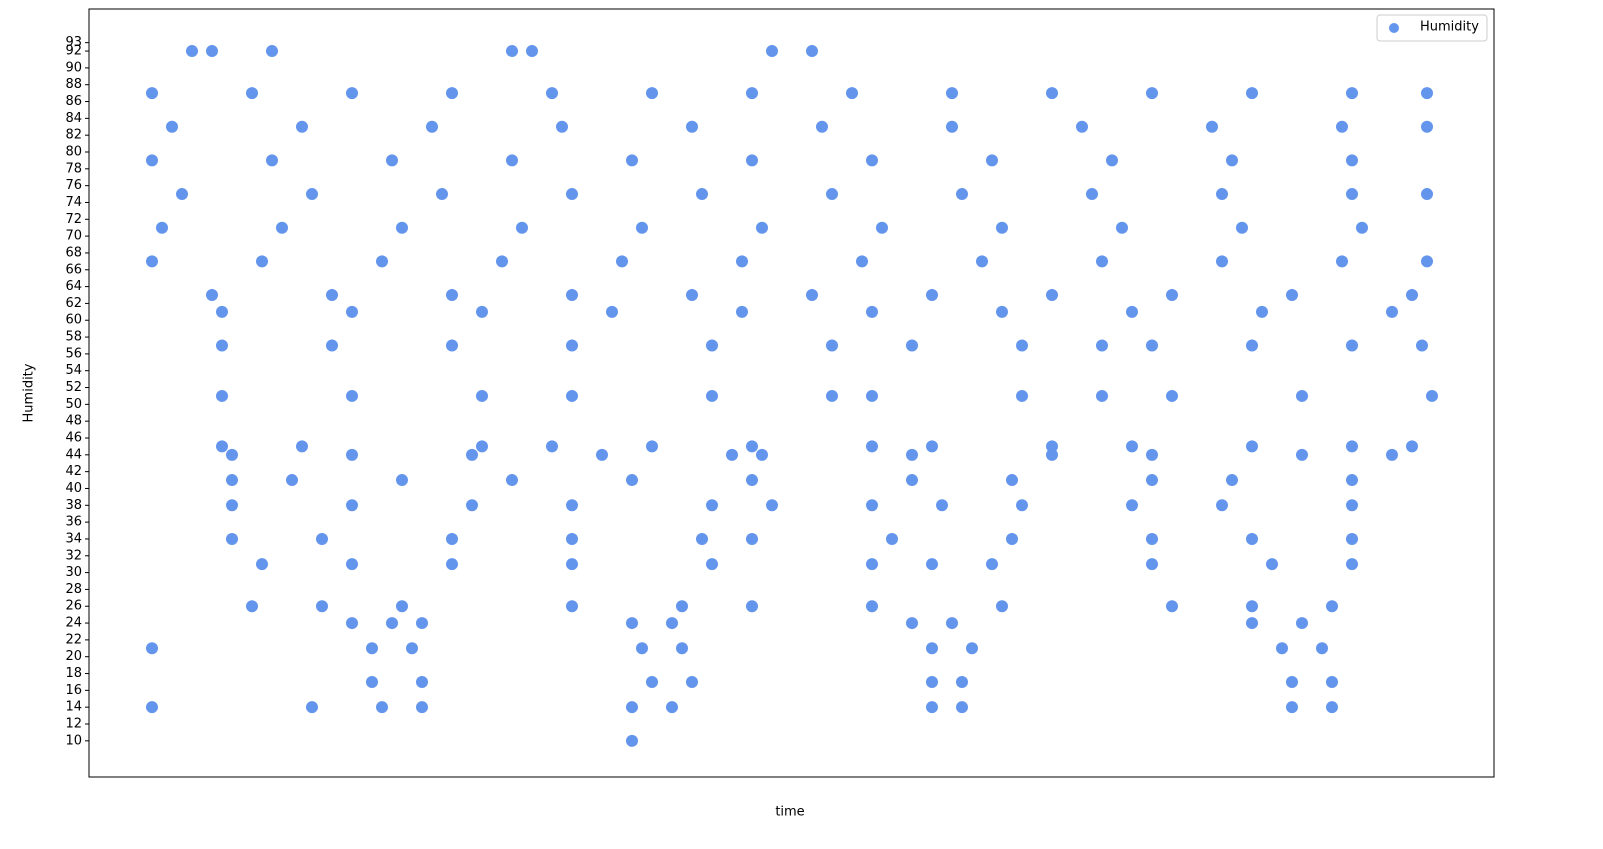  What do you see at coordinates (73, 51) in the screenshot?
I see `y-tick-label: 92` at bounding box center [73, 51].